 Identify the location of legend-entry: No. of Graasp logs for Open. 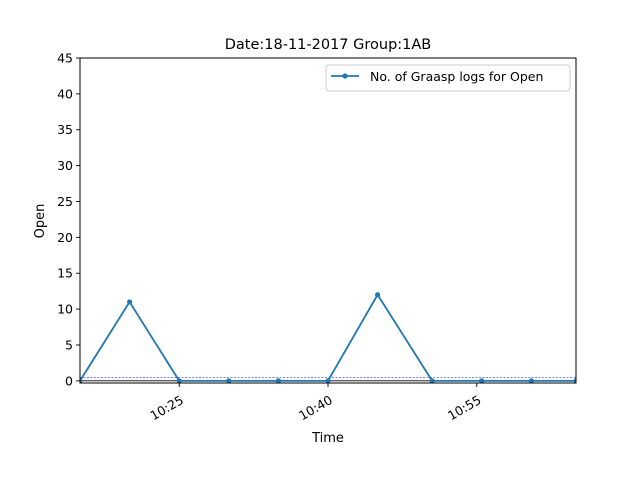
(456, 76).